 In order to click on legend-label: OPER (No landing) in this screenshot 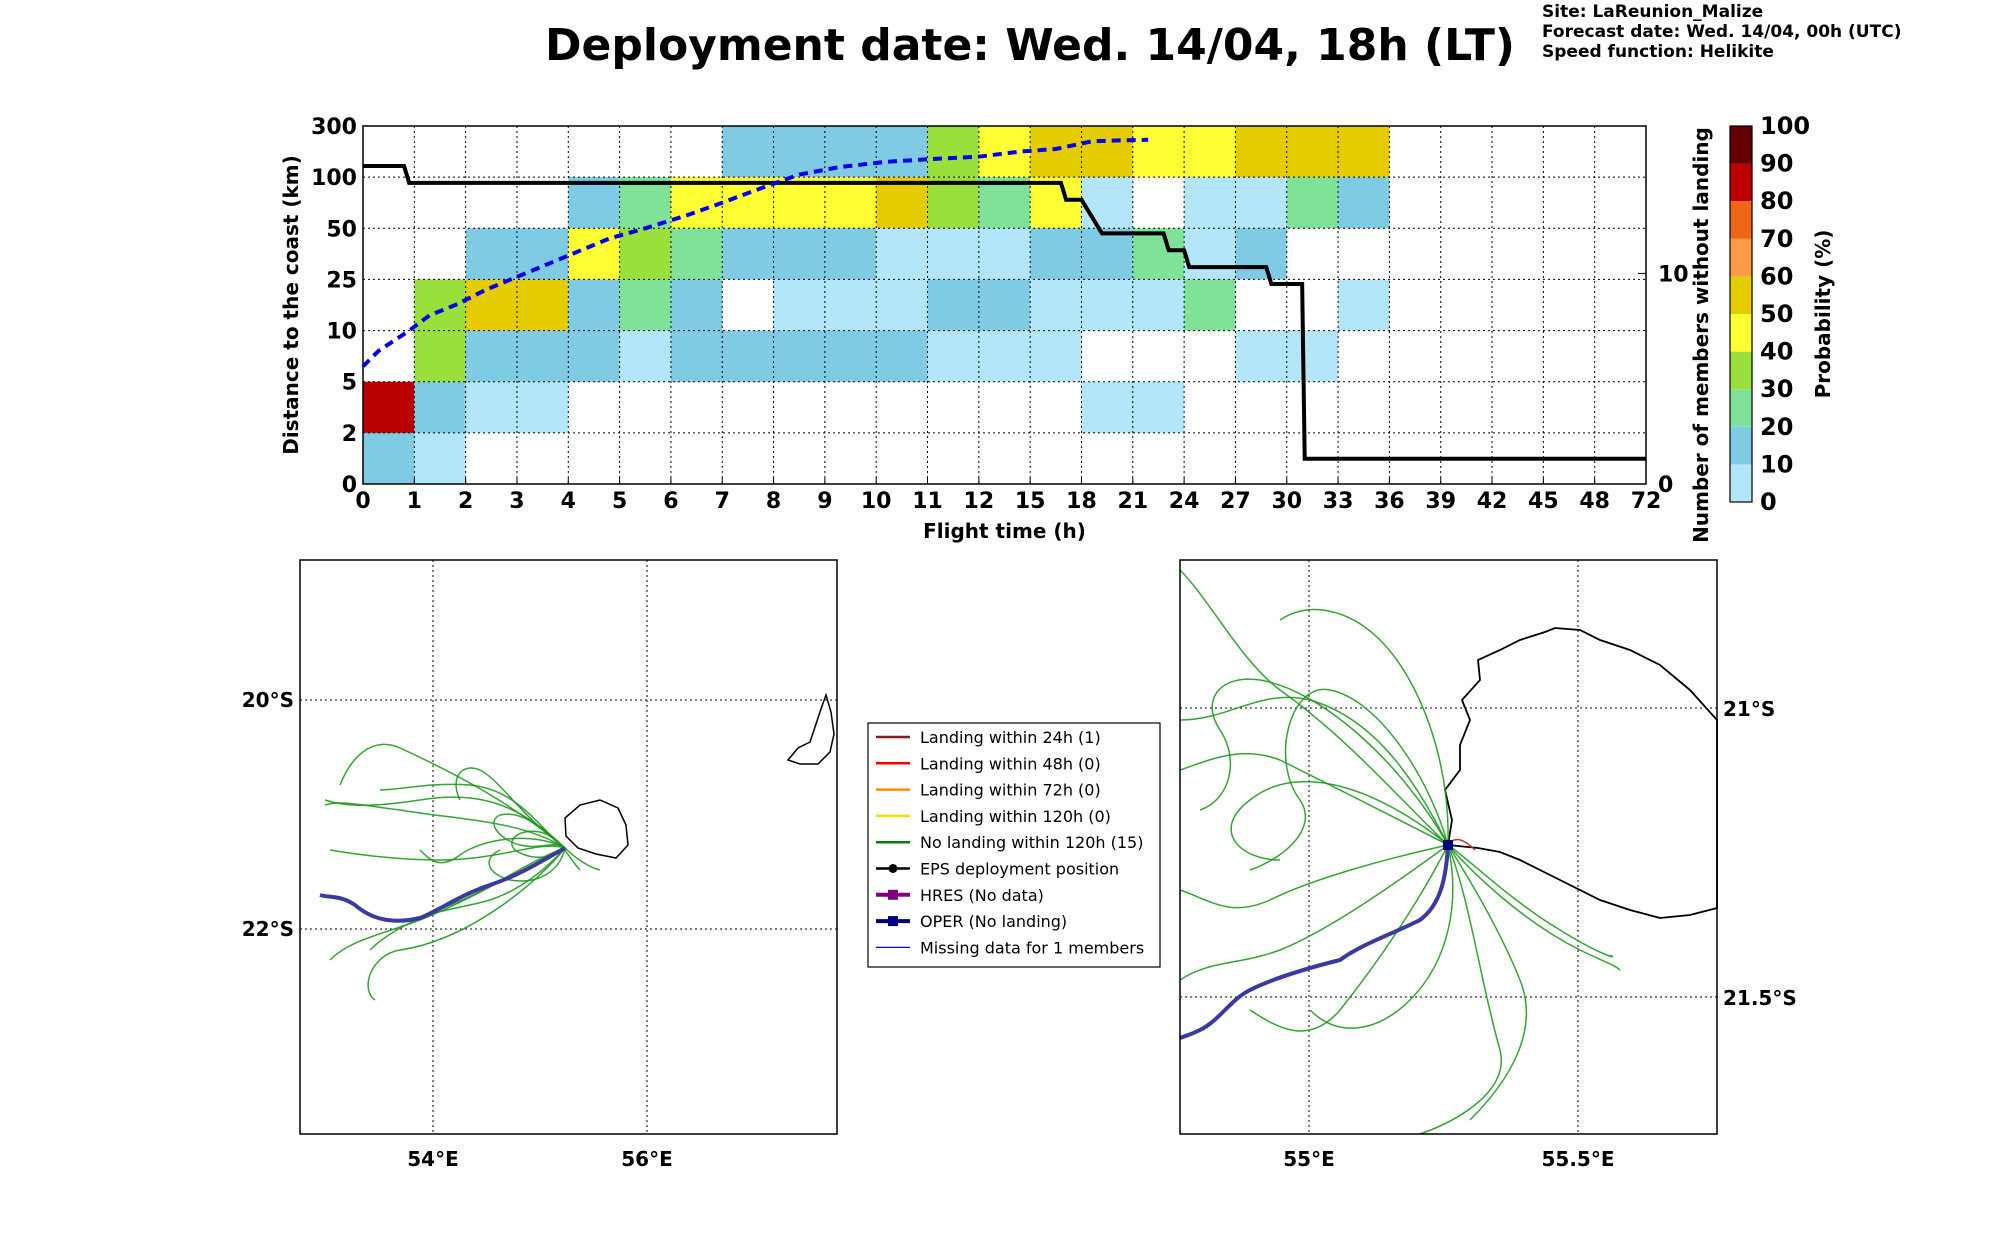, I will do `click(993, 921)`.